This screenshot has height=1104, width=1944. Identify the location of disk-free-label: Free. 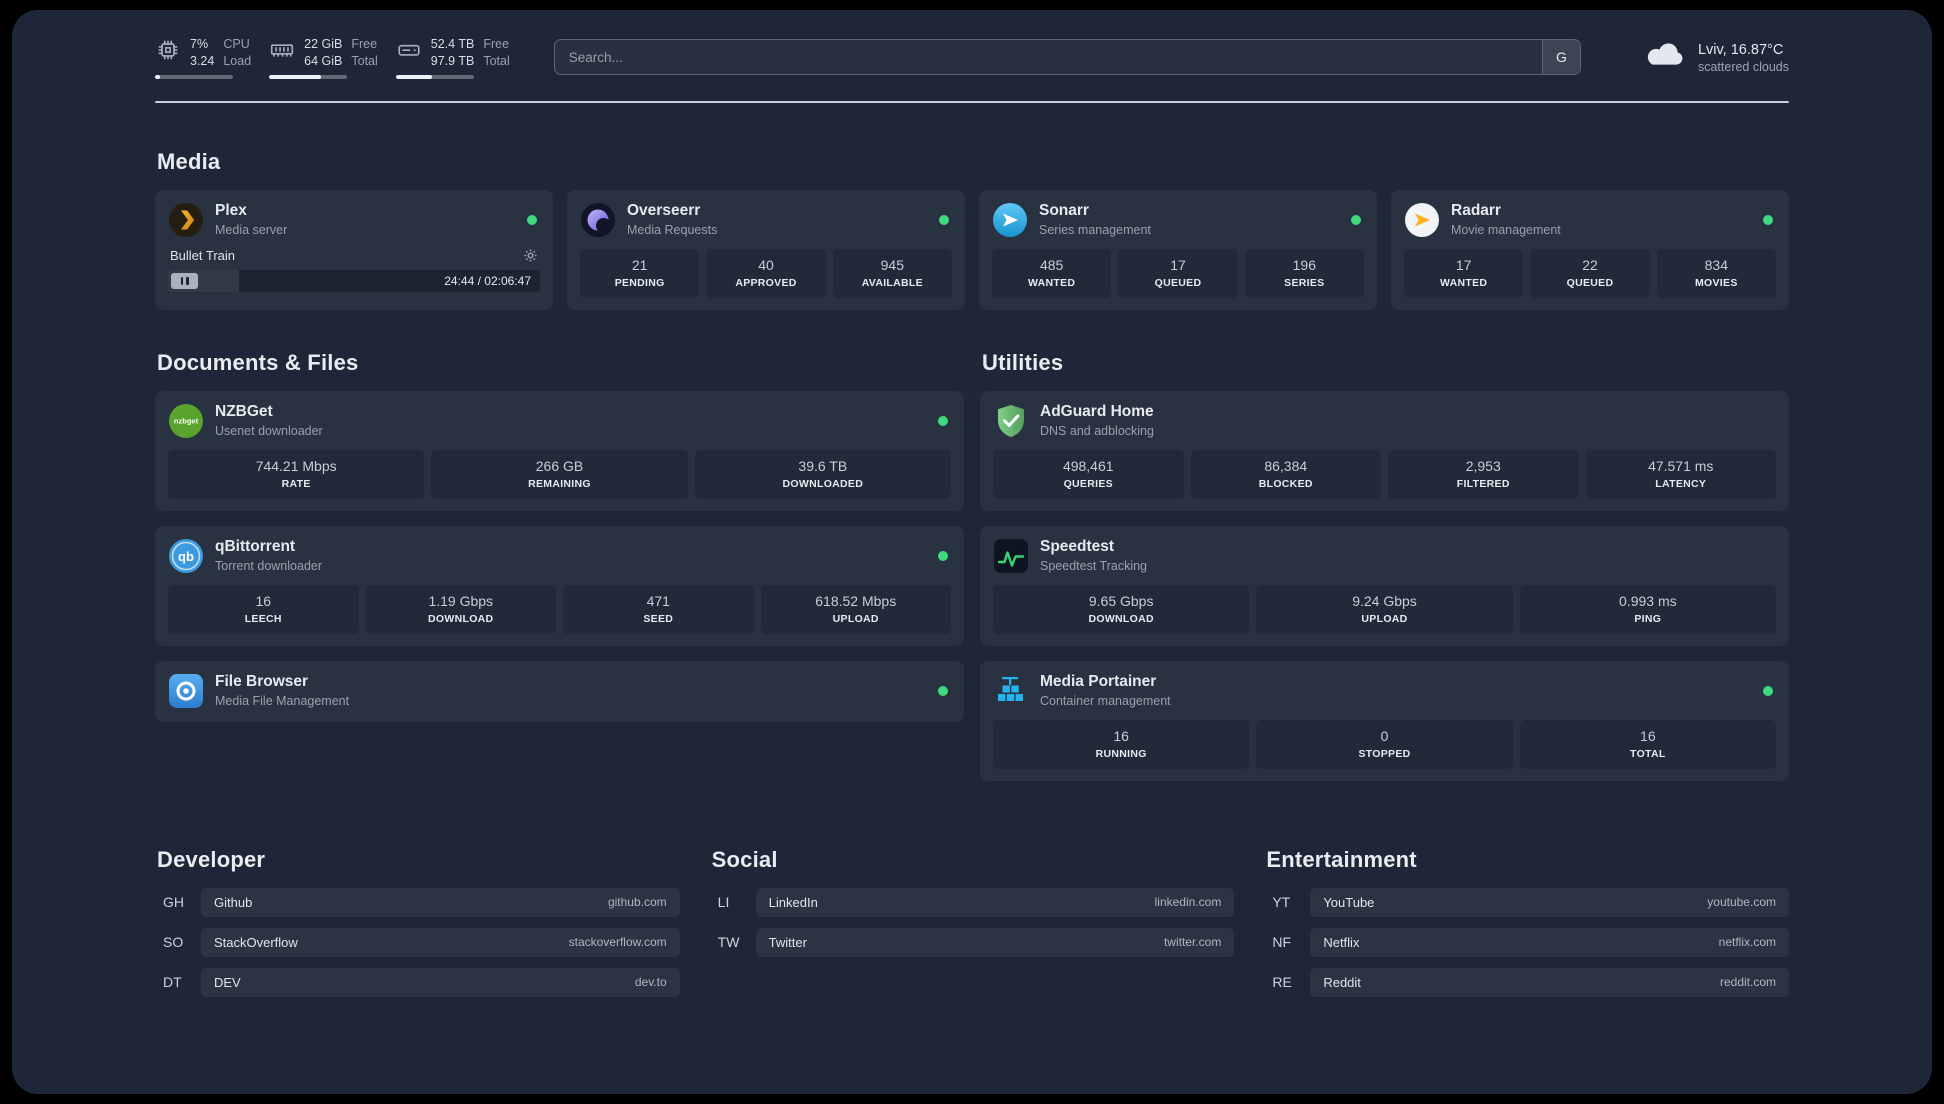
(496, 44).